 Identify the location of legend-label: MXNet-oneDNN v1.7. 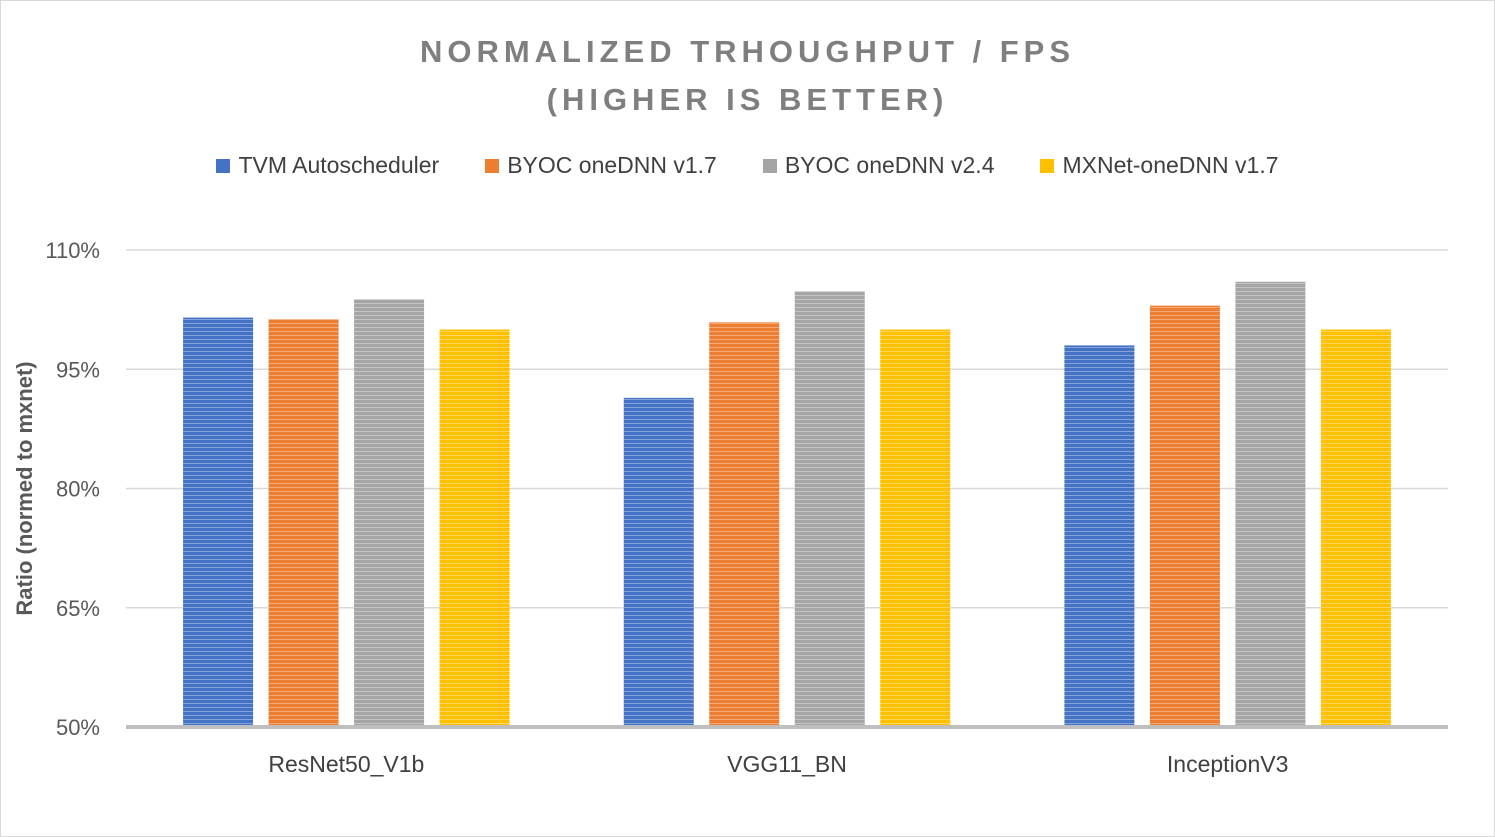
(1170, 165).